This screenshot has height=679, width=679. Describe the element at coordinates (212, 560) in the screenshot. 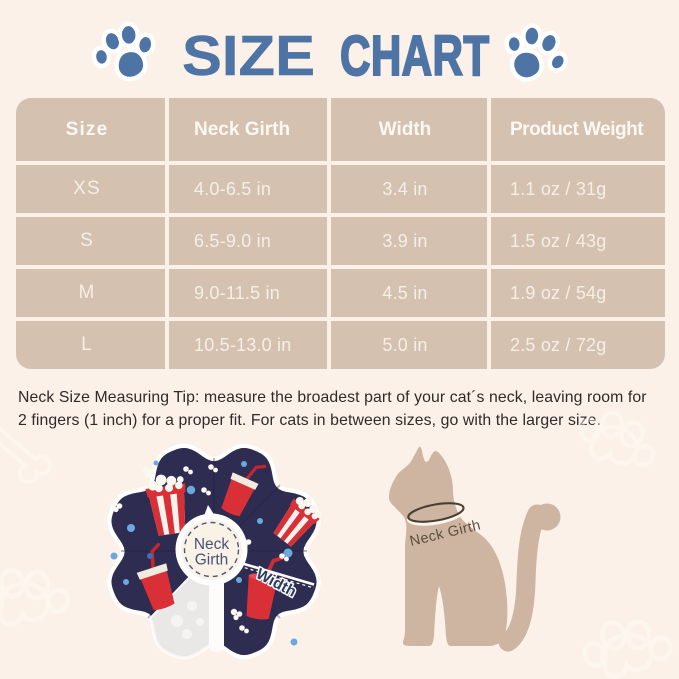

I see `svg-text: Girth` at that location.